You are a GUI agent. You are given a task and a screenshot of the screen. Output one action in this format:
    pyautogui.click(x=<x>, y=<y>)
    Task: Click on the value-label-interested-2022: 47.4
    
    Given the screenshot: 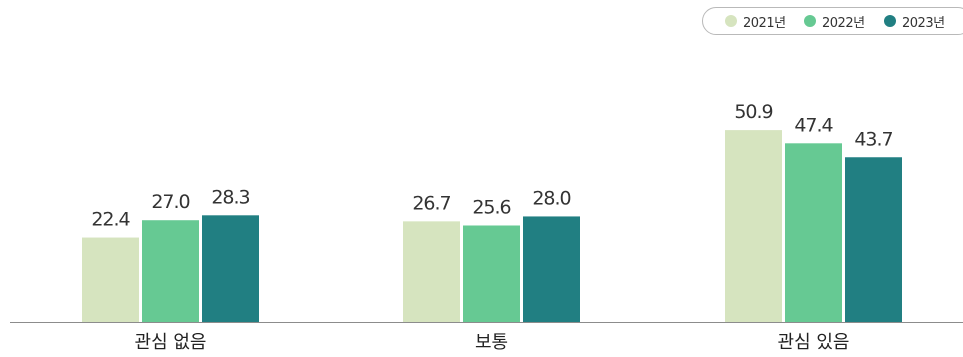 What is the action you would take?
    pyautogui.click(x=813, y=125)
    